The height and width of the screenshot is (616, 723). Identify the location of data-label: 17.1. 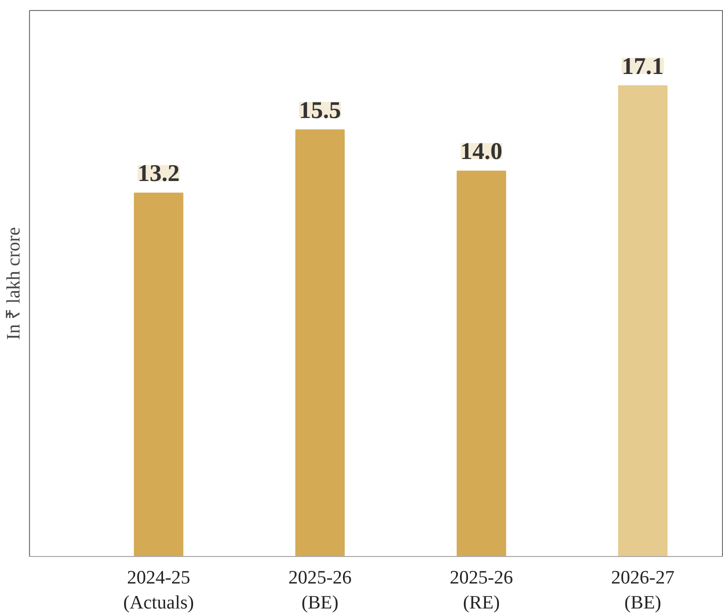
(643, 67).